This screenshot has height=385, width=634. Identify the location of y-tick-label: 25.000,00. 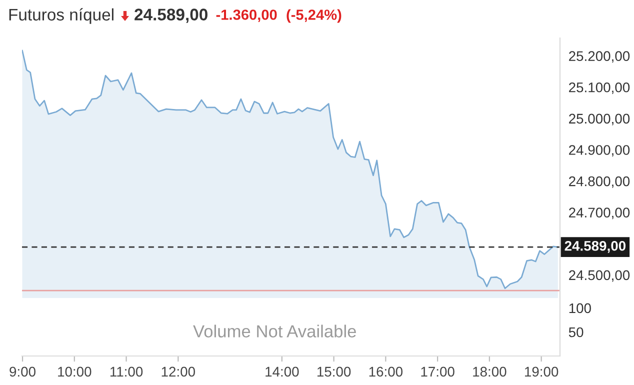
(599, 120).